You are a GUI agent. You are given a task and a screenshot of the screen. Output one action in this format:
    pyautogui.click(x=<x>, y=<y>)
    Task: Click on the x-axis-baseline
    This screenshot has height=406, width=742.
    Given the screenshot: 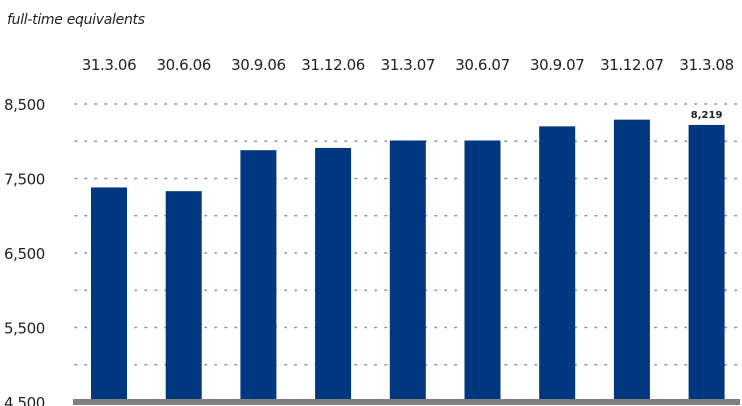 What is the action you would take?
    pyautogui.click(x=406, y=402)
    